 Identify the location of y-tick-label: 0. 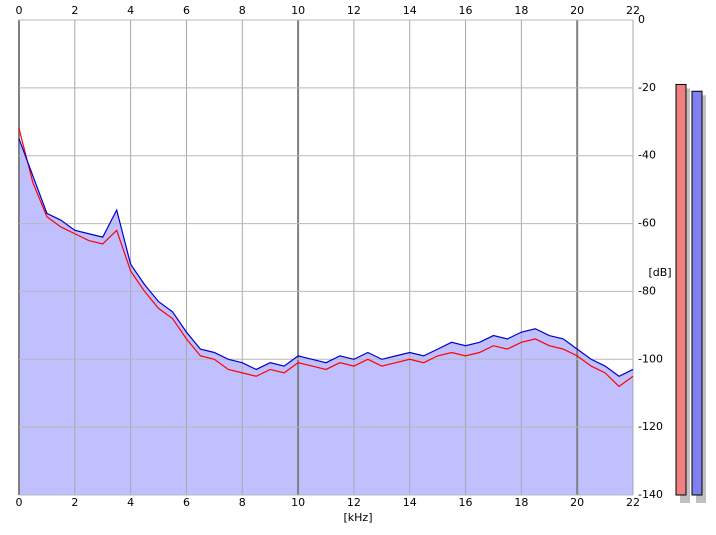
(641, 19).